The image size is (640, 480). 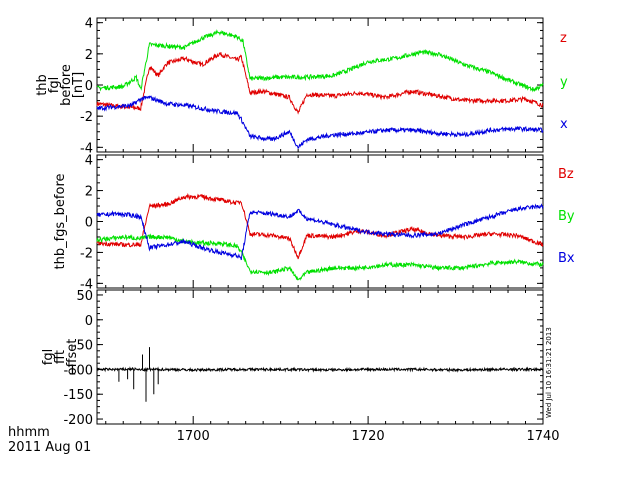 I want to click on series-line-x, so click(x=320, y=122).